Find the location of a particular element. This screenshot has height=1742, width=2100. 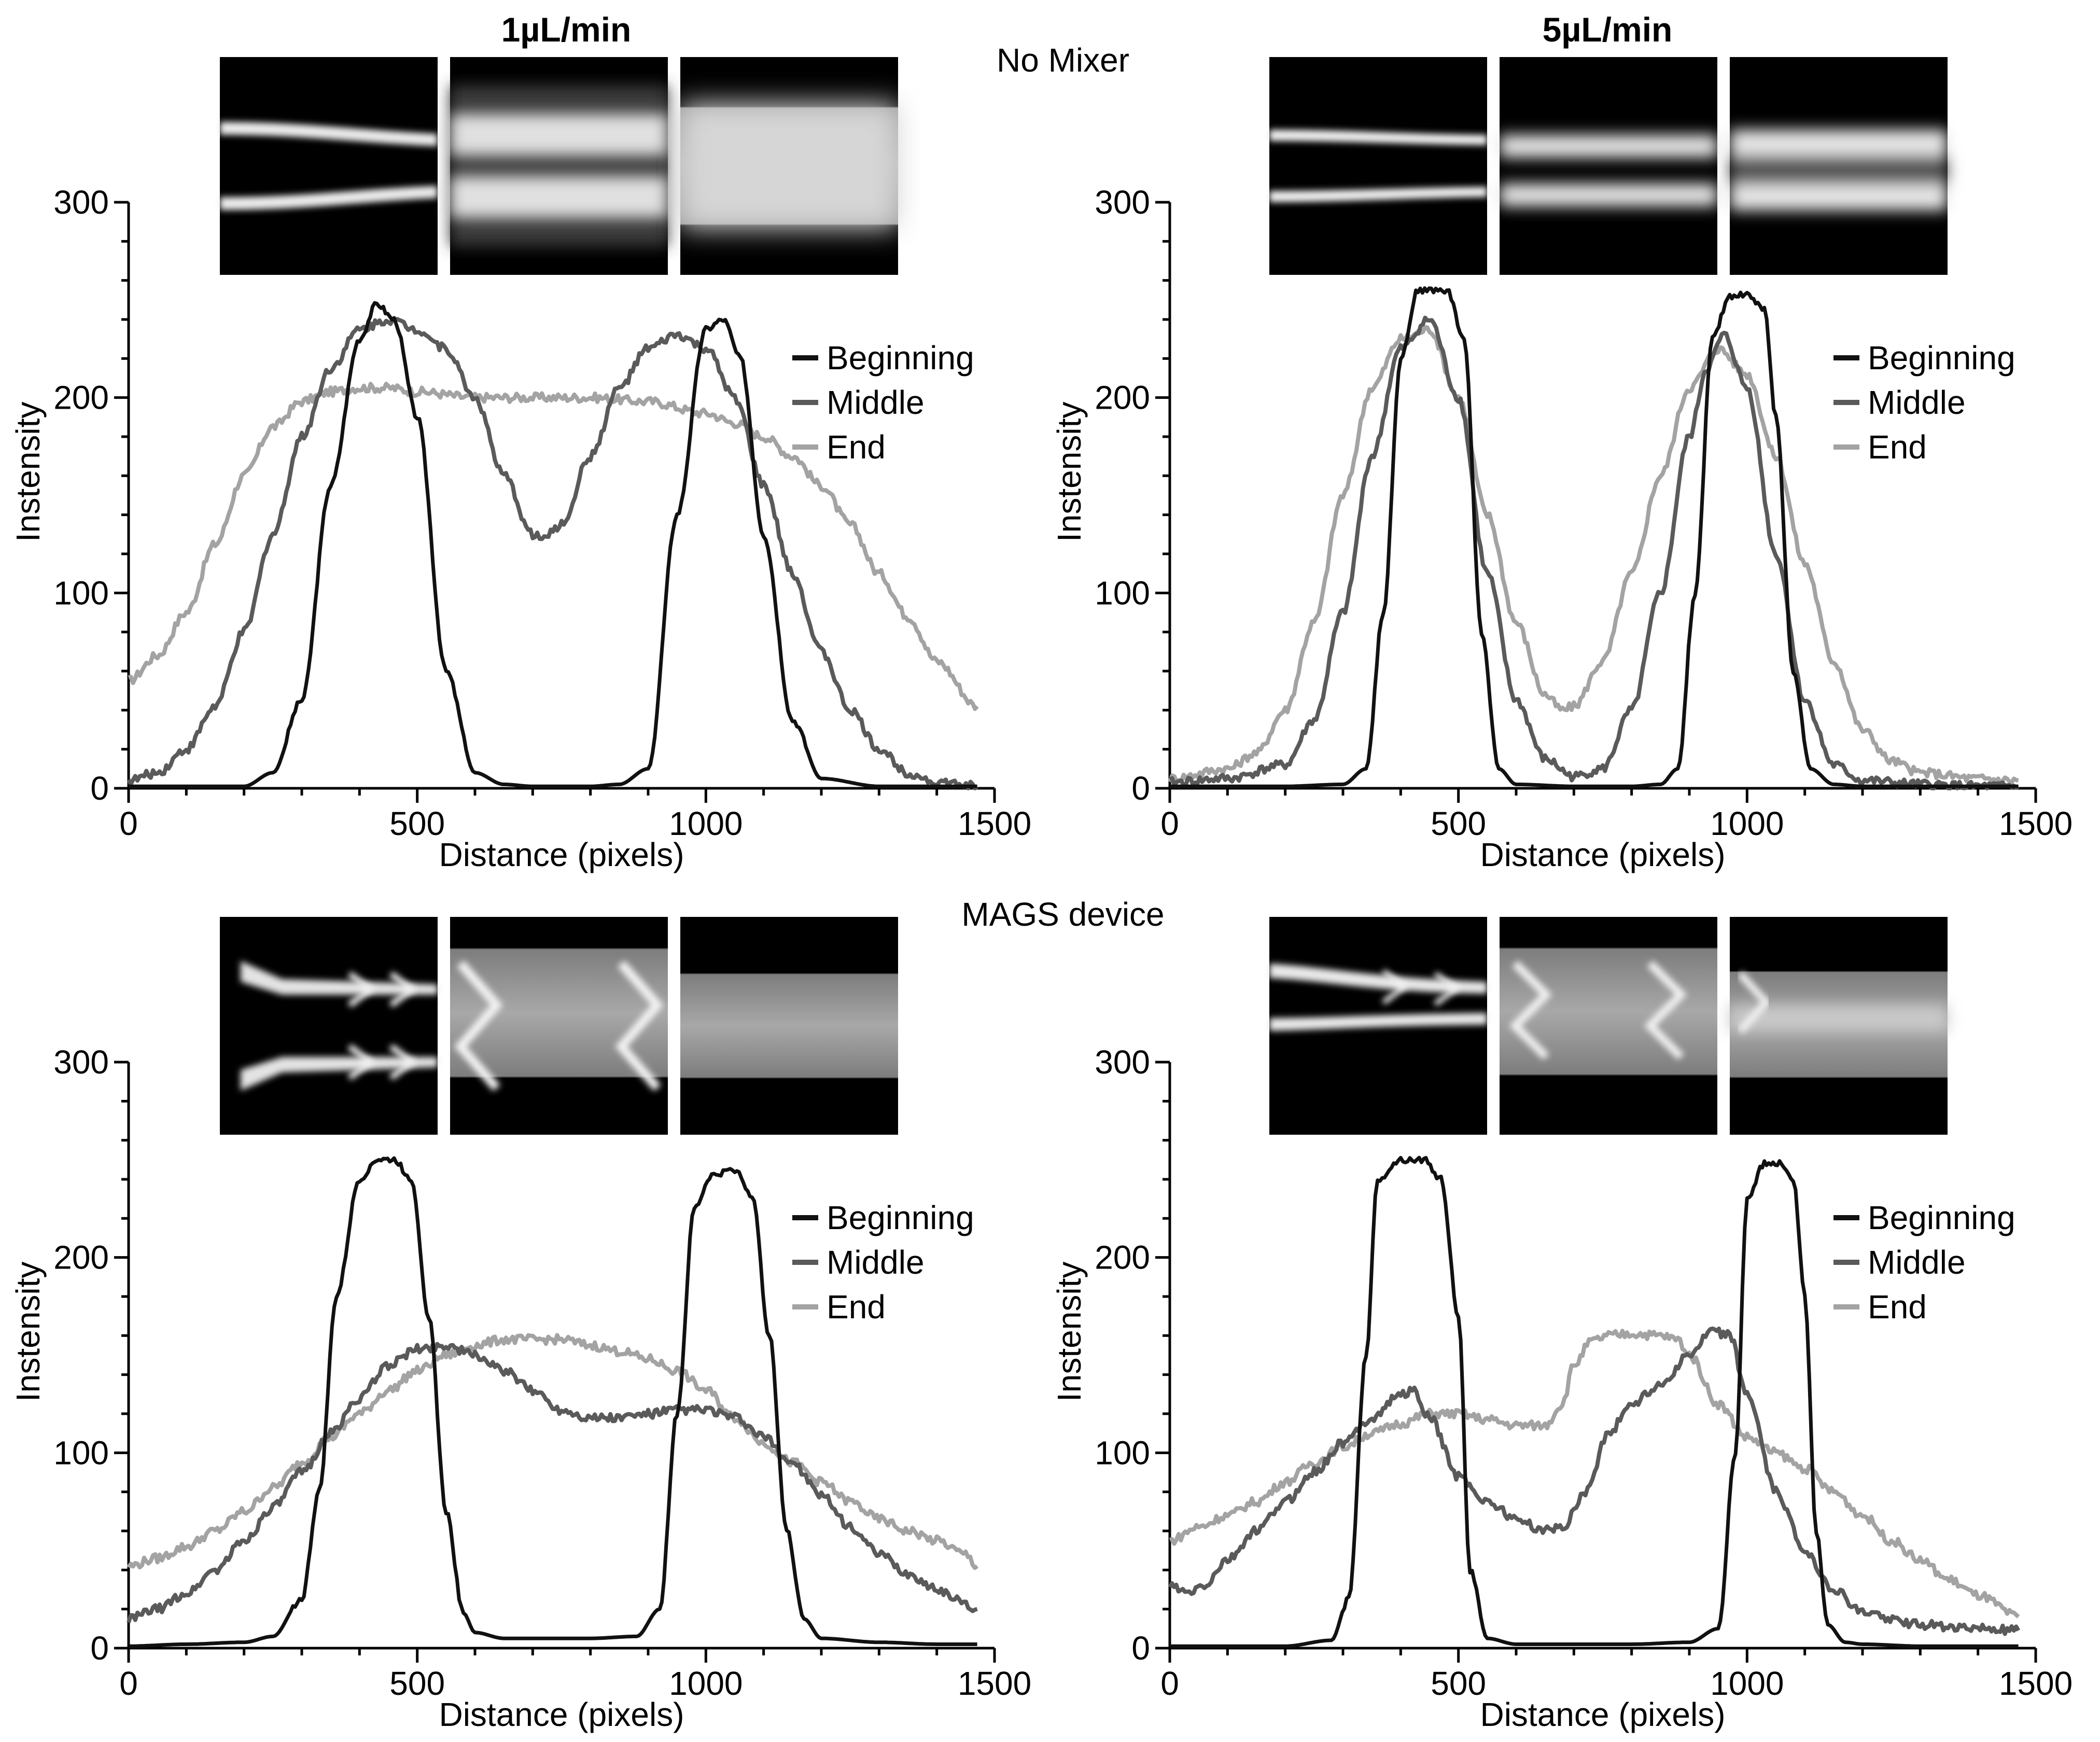

row-title-bottom: MAGS device is located at coordinates (1062, 914).